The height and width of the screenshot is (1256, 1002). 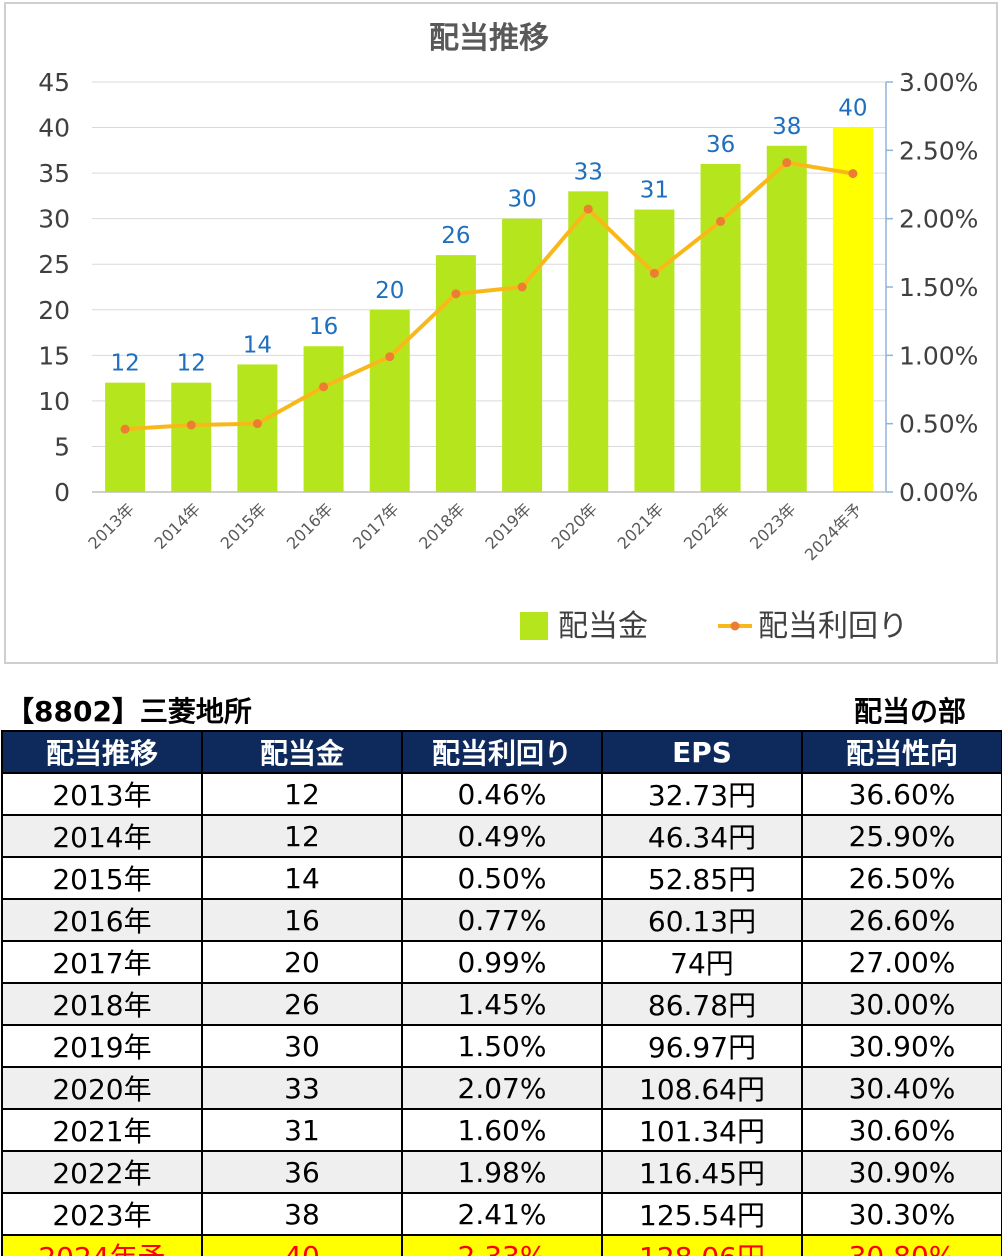 I want to click on y-left-tick-label: 45, so click(x=54, y=82).